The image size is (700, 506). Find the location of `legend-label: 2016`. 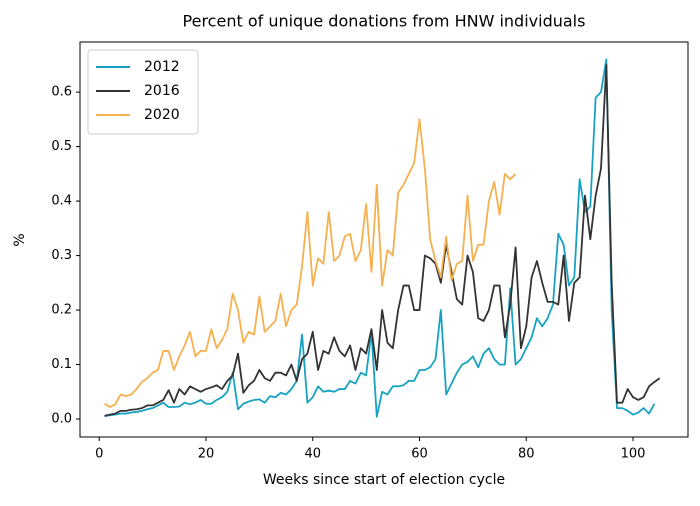

legend-label: 2016 is located at coordinates (162, 91).